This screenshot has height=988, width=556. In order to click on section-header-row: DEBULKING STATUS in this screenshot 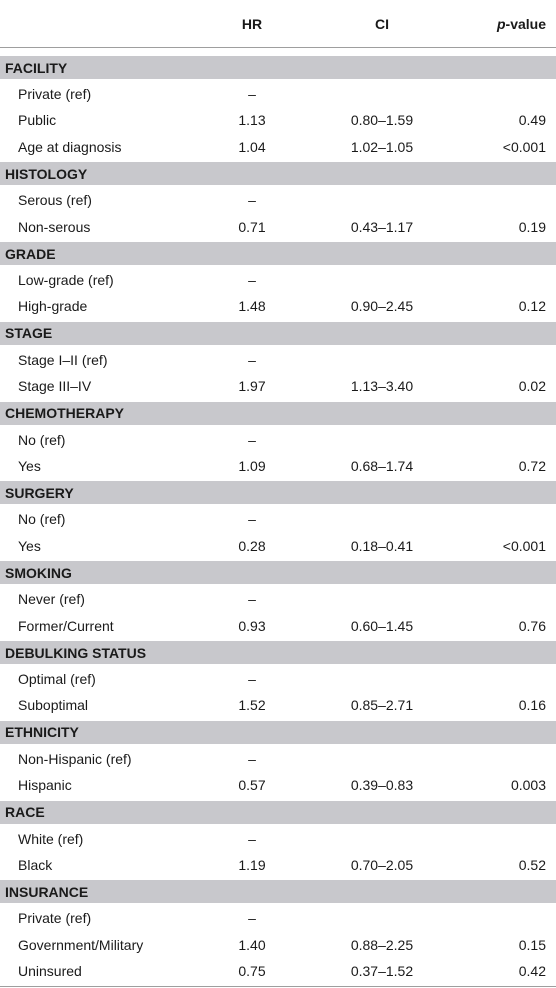, I will do `click(278, 652)`.